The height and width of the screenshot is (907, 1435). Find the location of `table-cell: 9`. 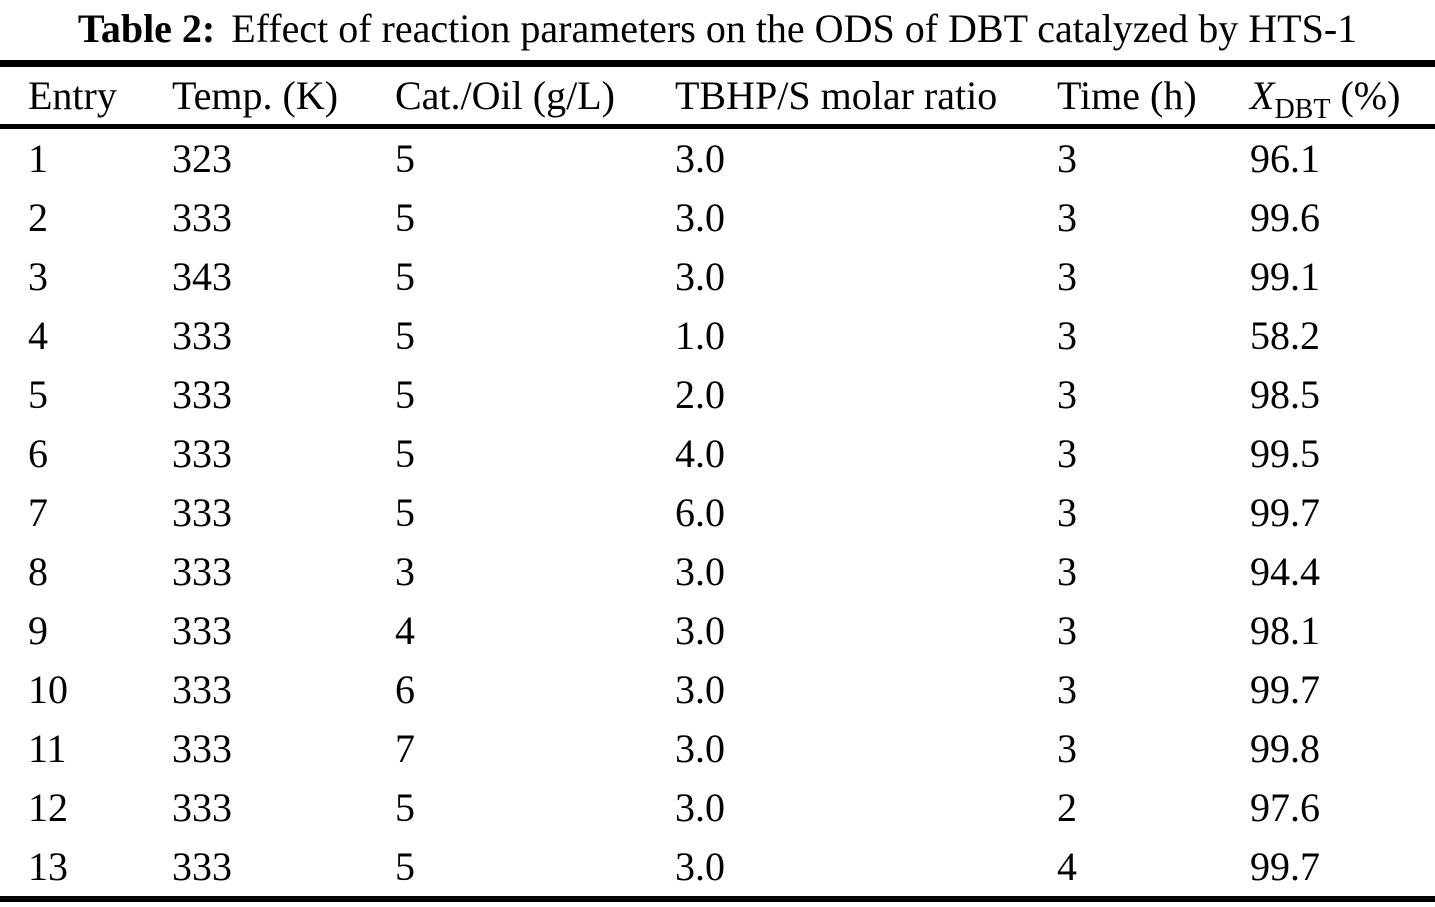

table-cell: 9 is located at coordinates (38, 630).